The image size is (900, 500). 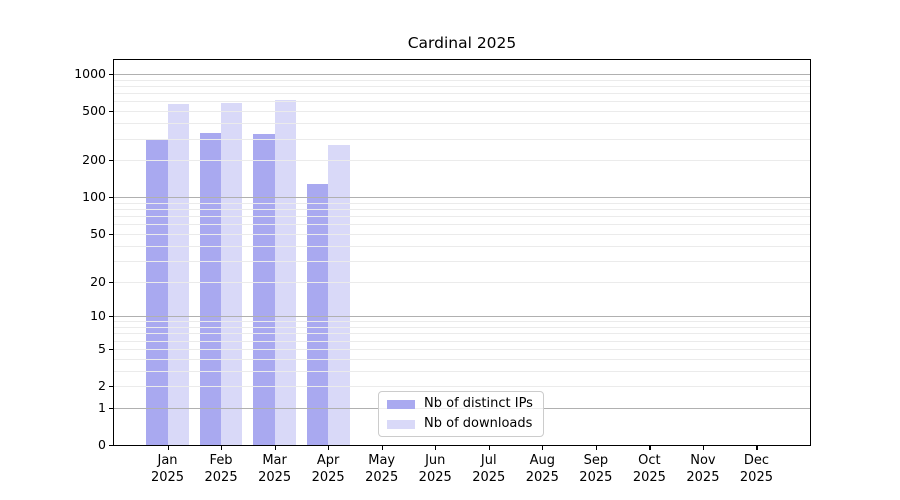 What do you see at coordinates (703, 469) in the screenshot?
I see `x-axis-tick-label: Nov 2025` at bounding box center [703, 469].